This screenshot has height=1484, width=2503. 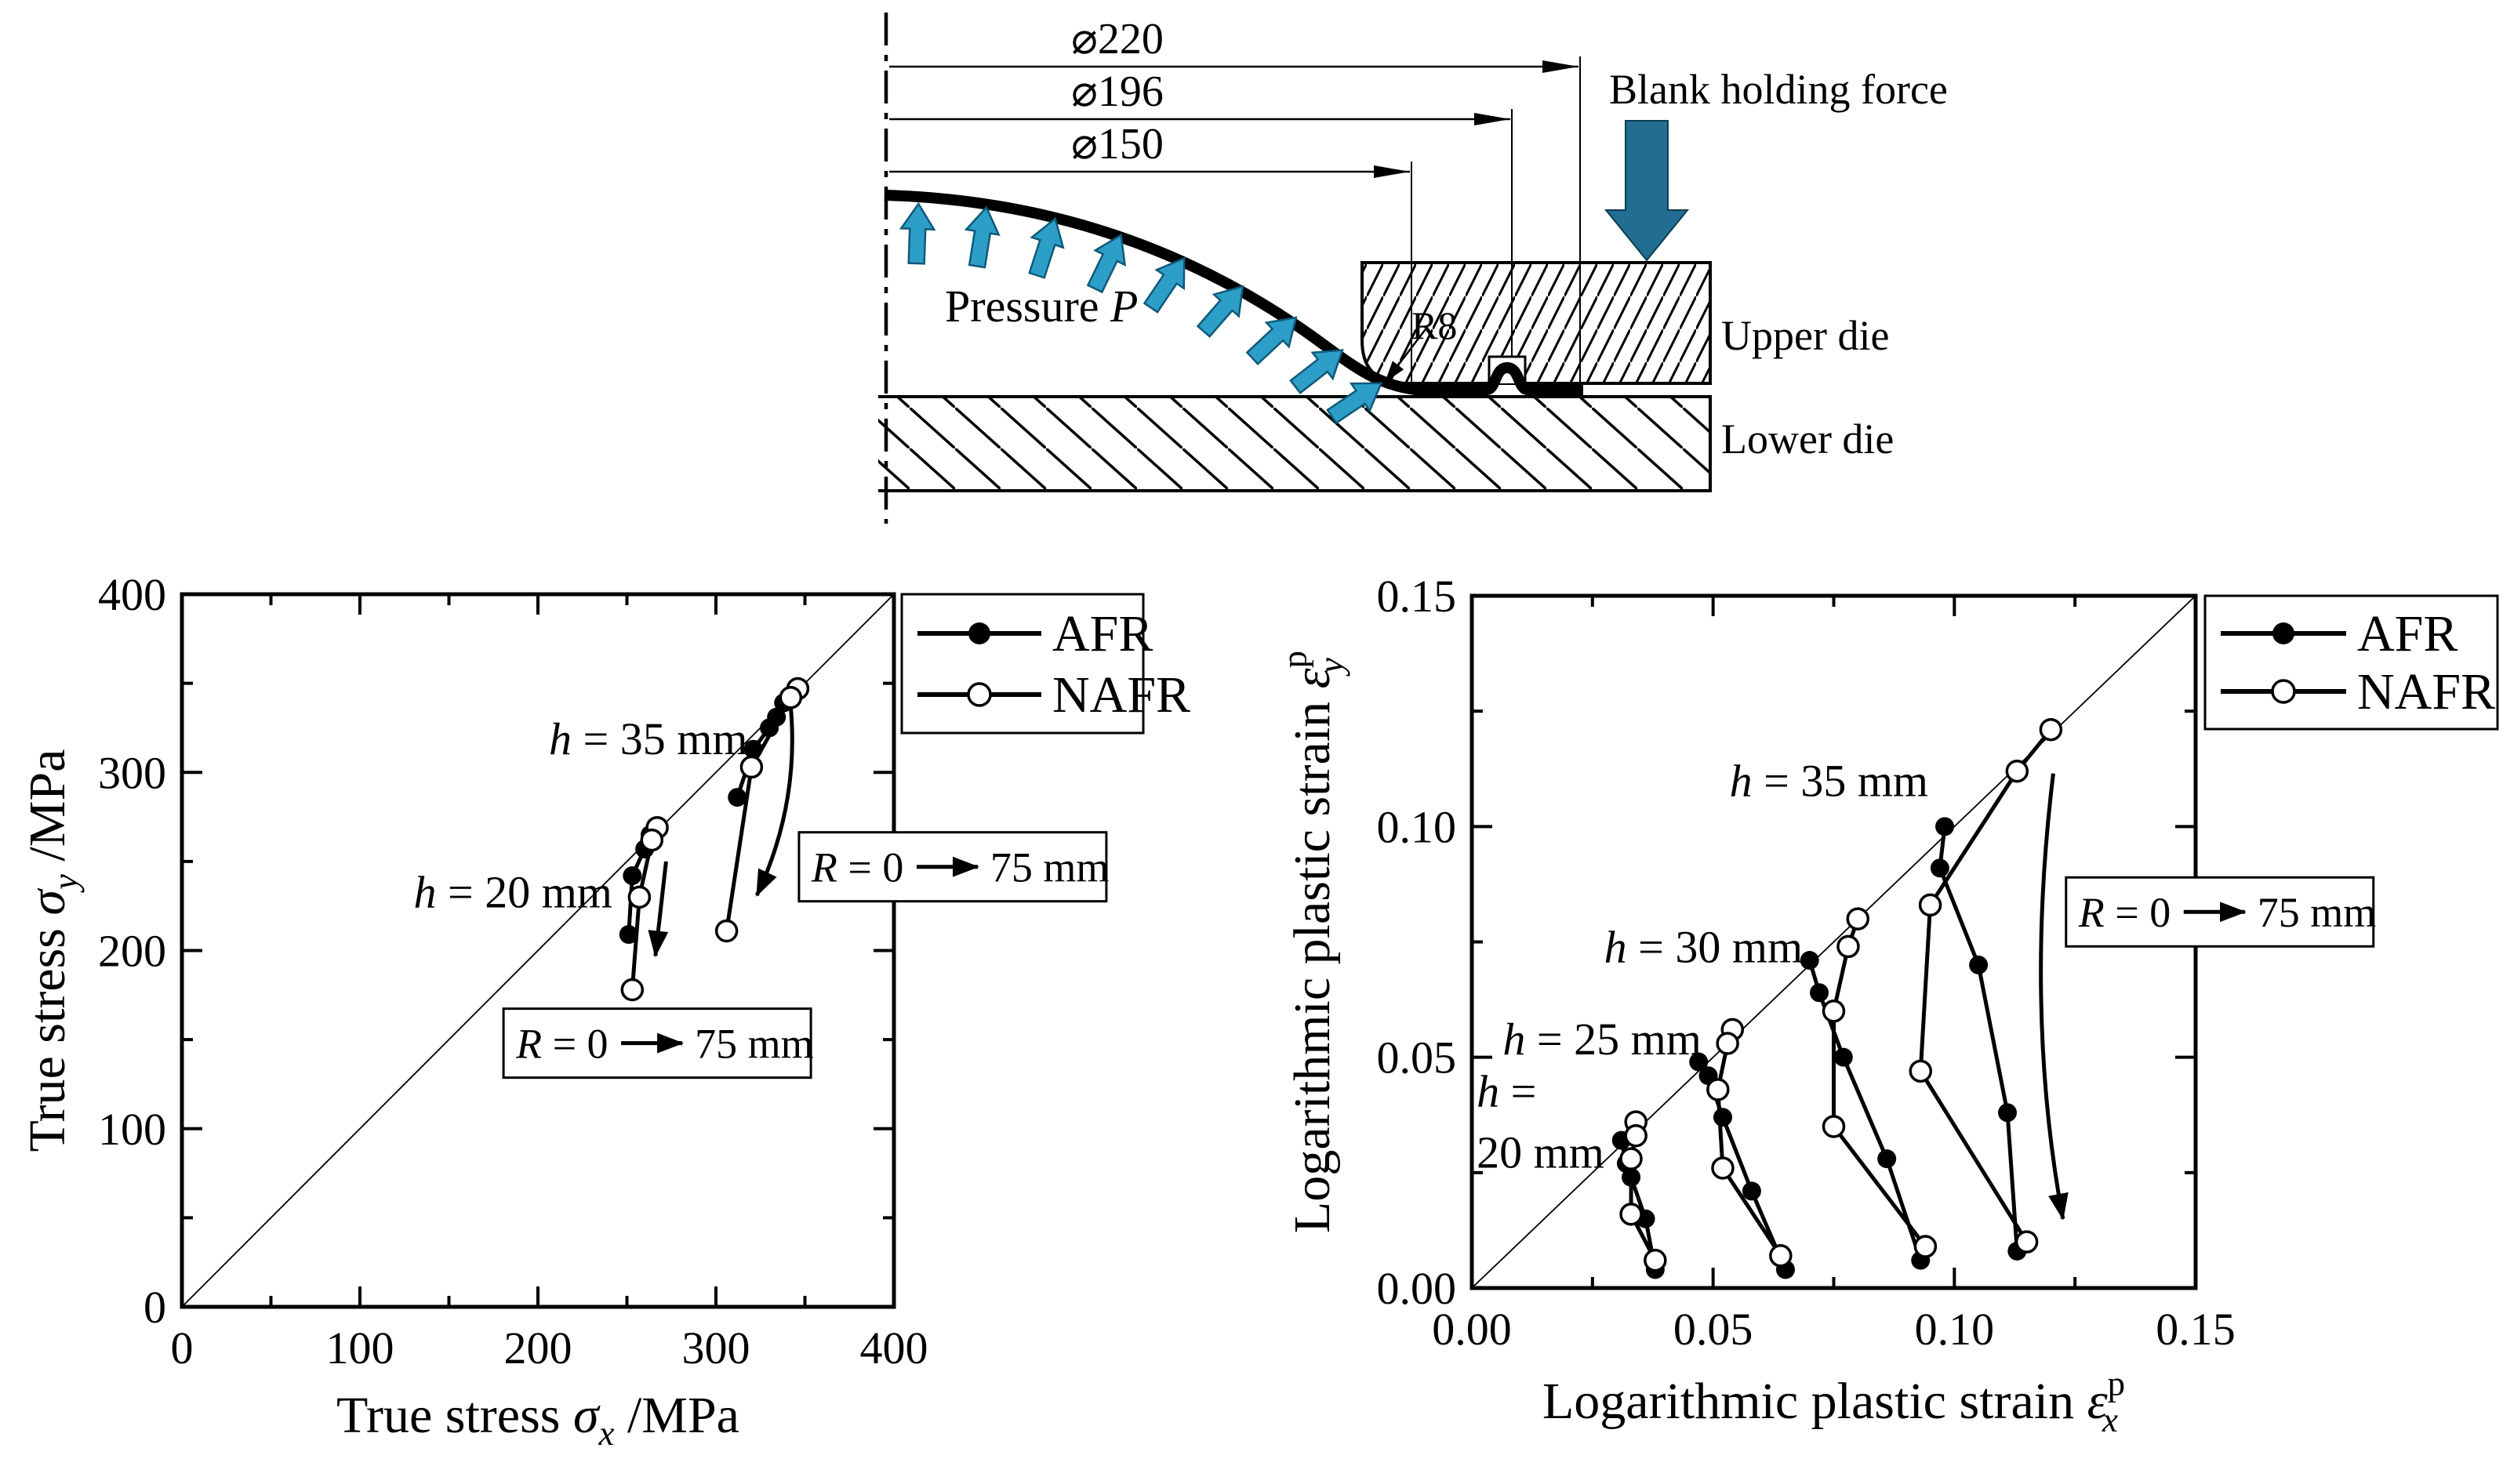 I want to click on blank-holding-force-arrow, so click(x=1647, y=191).